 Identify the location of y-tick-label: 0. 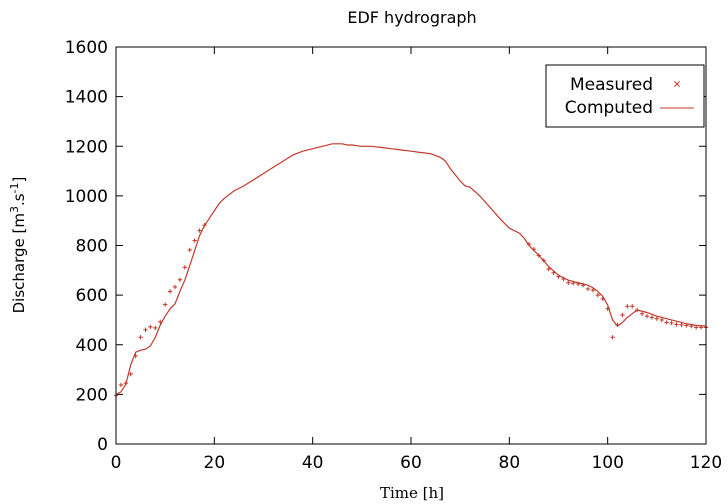
(102, 445).